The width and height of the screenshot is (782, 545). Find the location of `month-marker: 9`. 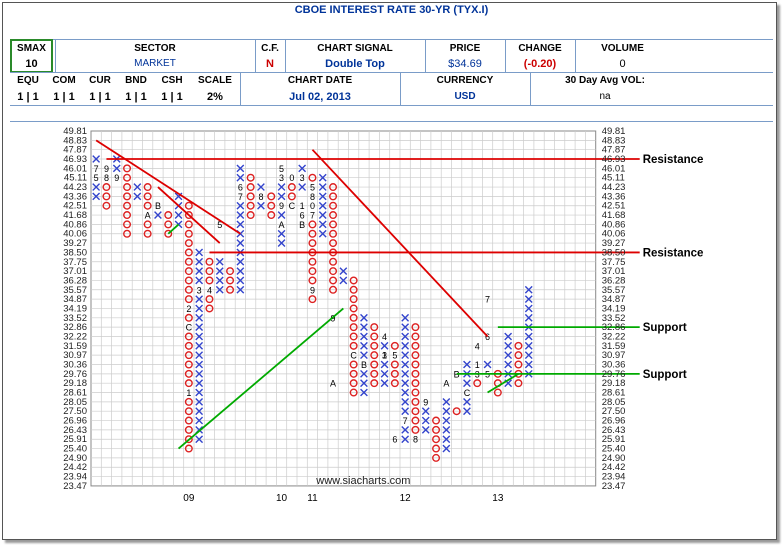

month-marker: 9 is located at coordinates (425, 402).